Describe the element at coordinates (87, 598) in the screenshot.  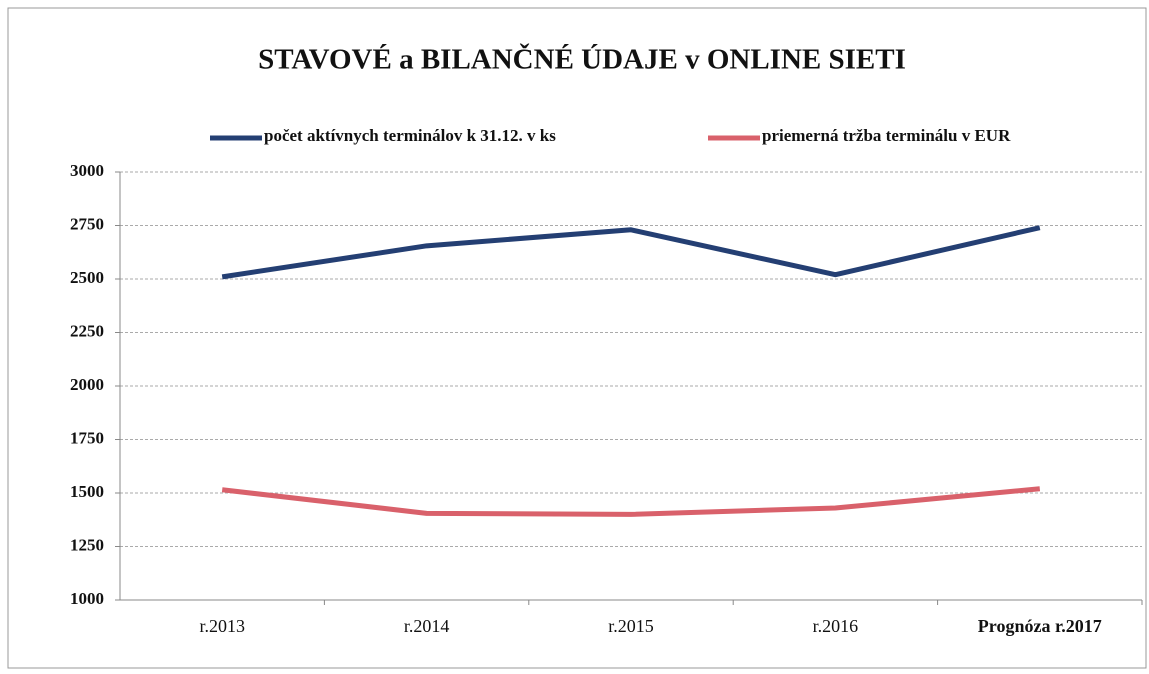
I see `y-tick-label: 1000` at that location.